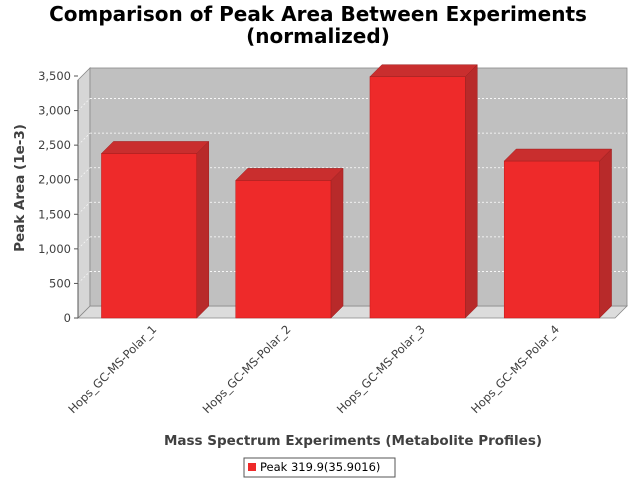  I want to click on y-tick-label: 500, so click(60, 283).